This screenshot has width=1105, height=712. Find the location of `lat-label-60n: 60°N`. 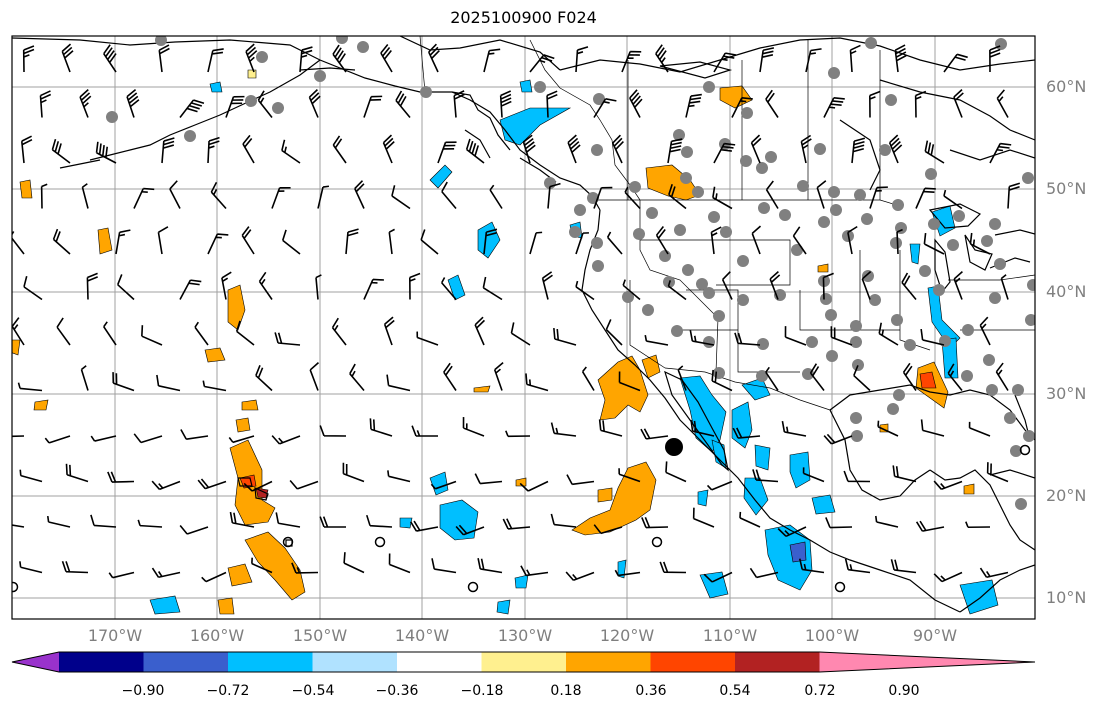

lat-label-60n: 60°N is located at coordinates (1066, 86).